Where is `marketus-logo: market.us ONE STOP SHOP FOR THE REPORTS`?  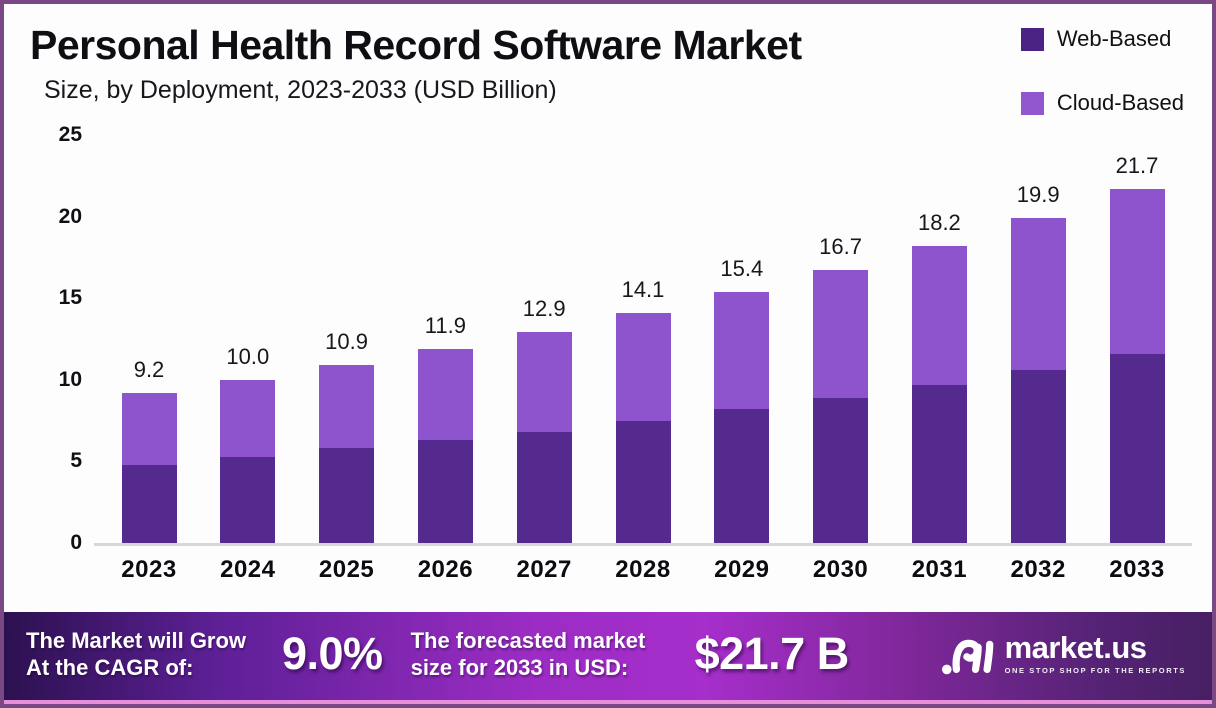
marketus-logo: market.us ONE STOP SHOP FOR THE REPORTS is located at coordinates (1063, 654).